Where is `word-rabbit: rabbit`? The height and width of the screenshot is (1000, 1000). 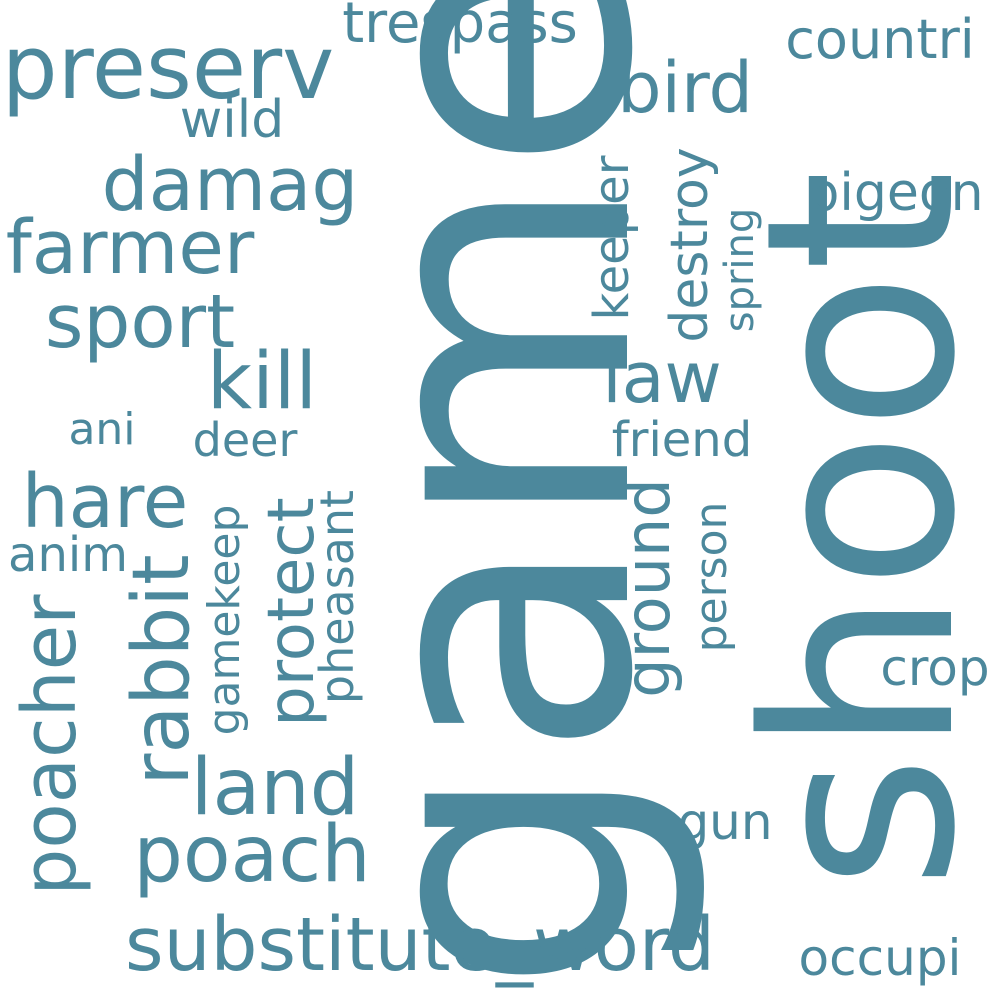 word-rabbit: rabbit is located at coordinates (162, 670).